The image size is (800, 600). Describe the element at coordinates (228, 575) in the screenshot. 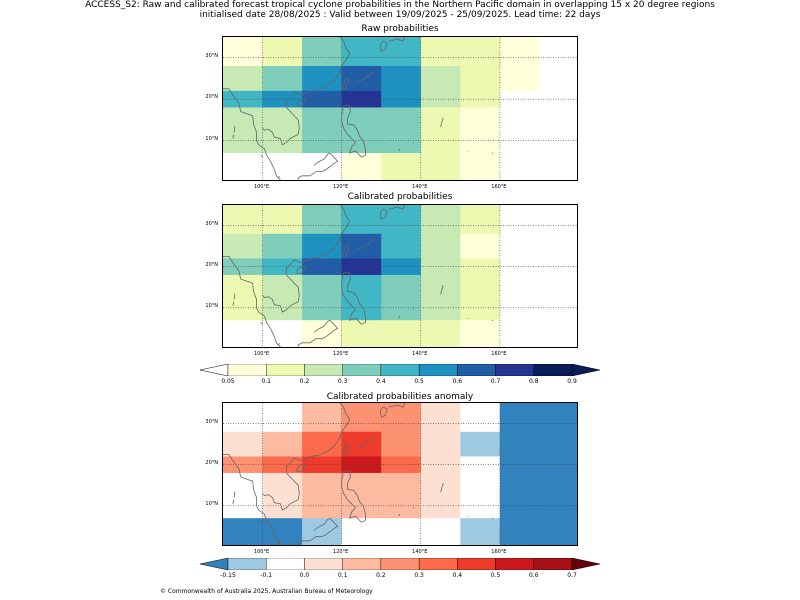

I see `colorbar-tick-label: -0.15` at that location.